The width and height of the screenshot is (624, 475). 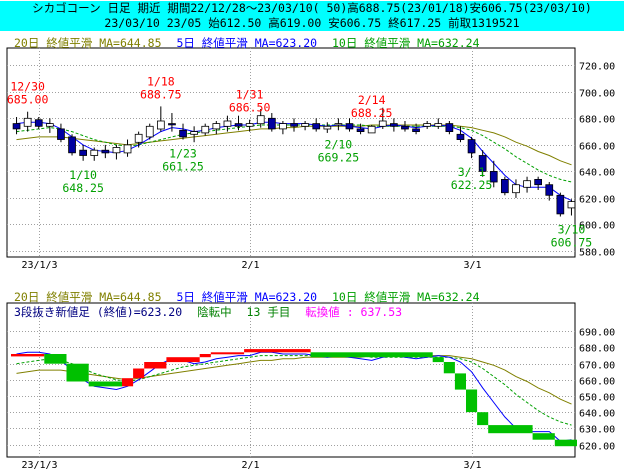 I want to click on info-turn: 転換値 : 637.53, so click(x=354, y=312).